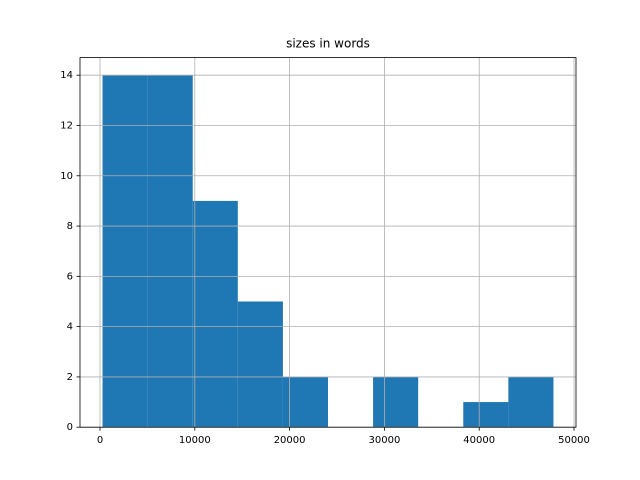  What do you see at coordinates (66, 125) in the screenshot?
I see `y-tick-label: 12` at bounding box center [66, 125].